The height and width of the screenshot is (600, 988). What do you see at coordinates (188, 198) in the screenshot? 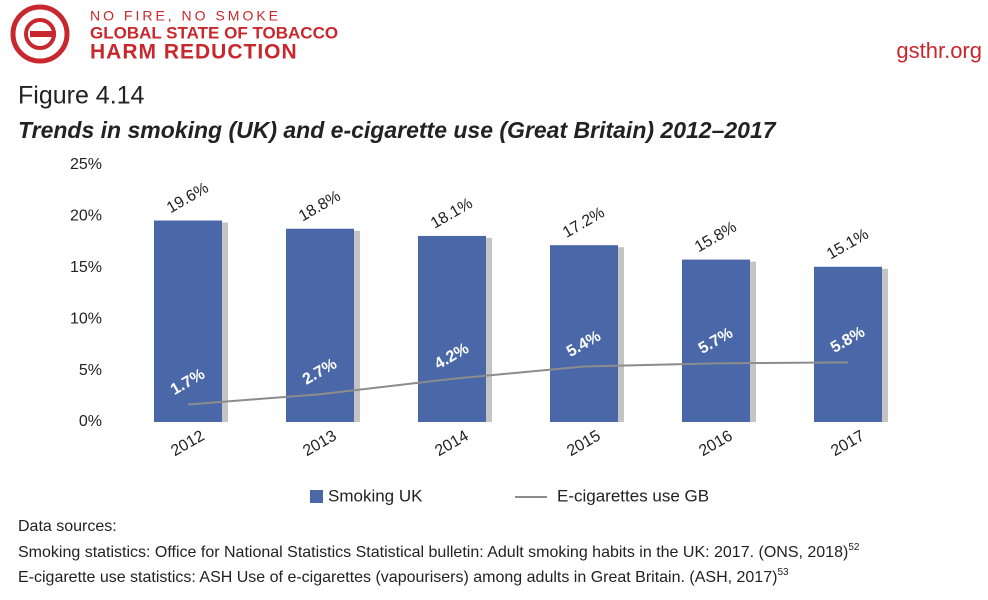
I see `value-label: 19.6%` at bounding box center [188, 198].